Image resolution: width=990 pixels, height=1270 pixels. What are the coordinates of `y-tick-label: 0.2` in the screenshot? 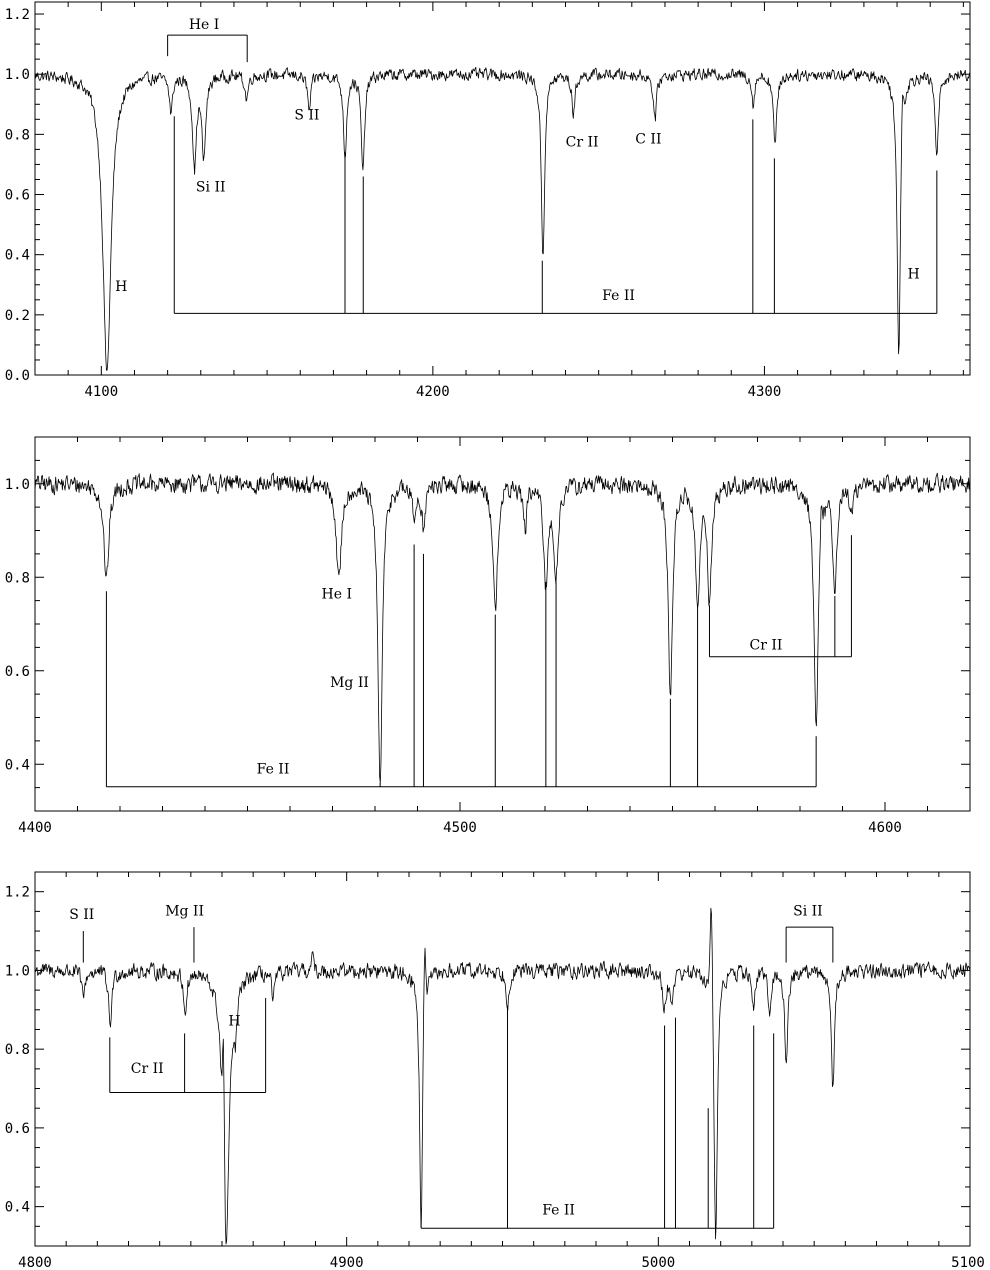 It's located at (17, 316).